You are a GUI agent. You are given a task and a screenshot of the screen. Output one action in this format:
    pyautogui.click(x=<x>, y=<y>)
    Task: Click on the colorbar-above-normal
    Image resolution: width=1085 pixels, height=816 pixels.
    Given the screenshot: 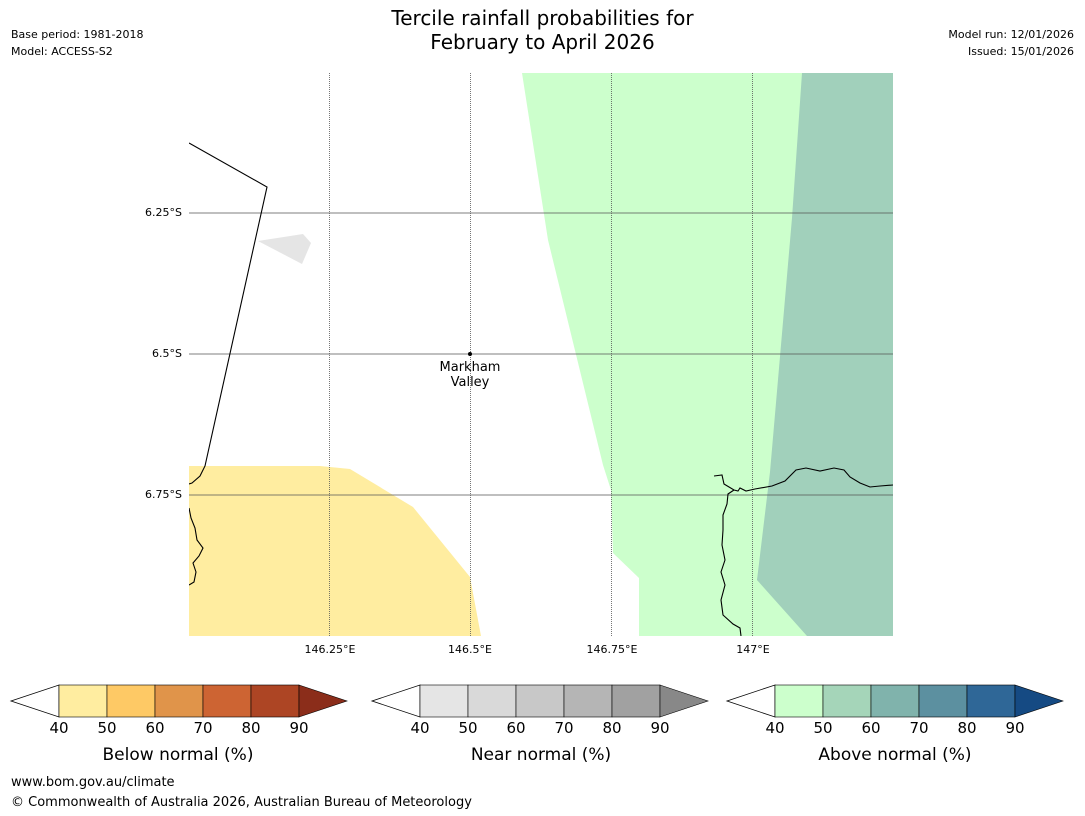 What is the action you would take?
    pyautogui.click(x=894, y=701)
    